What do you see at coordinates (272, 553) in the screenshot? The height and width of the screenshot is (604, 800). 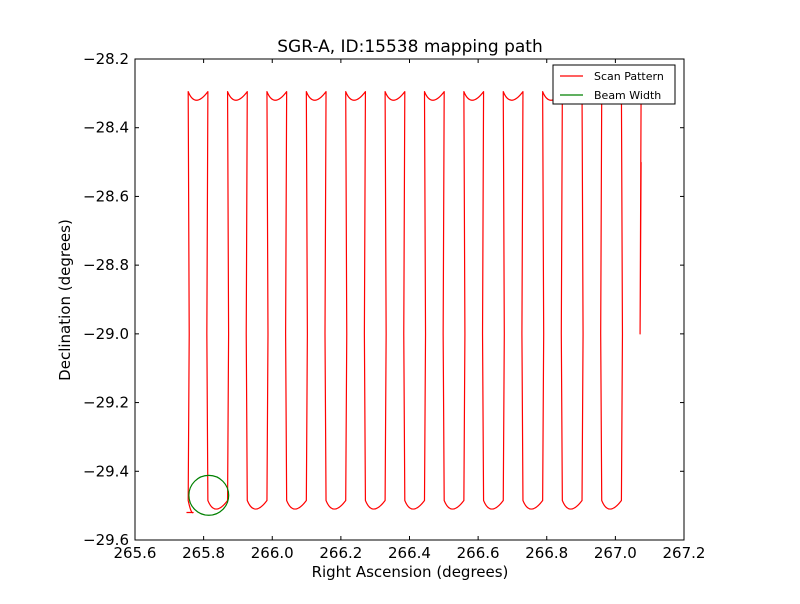 I see `x-tick-label: 266.0` at bounding box center [272, 553].